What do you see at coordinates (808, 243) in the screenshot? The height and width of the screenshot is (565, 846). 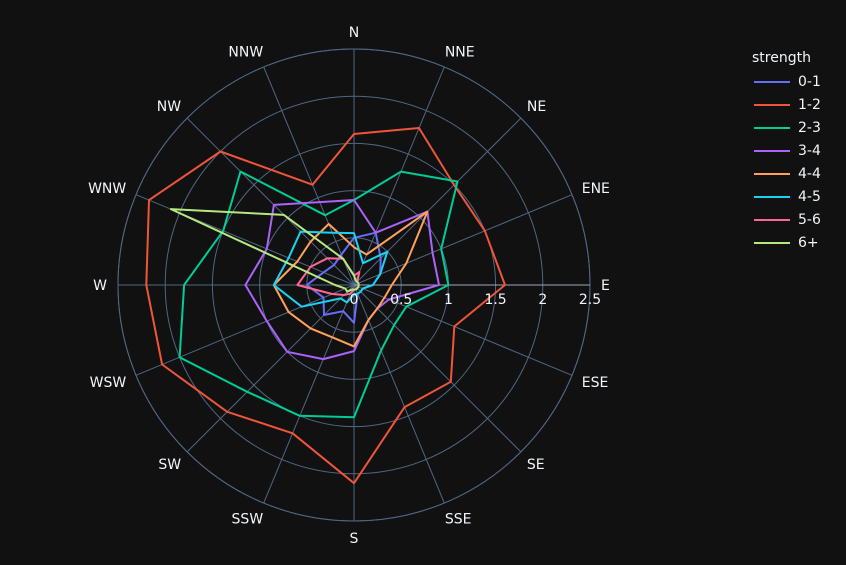 I see `legend-label: 6+` at bounding box center [808, 243].